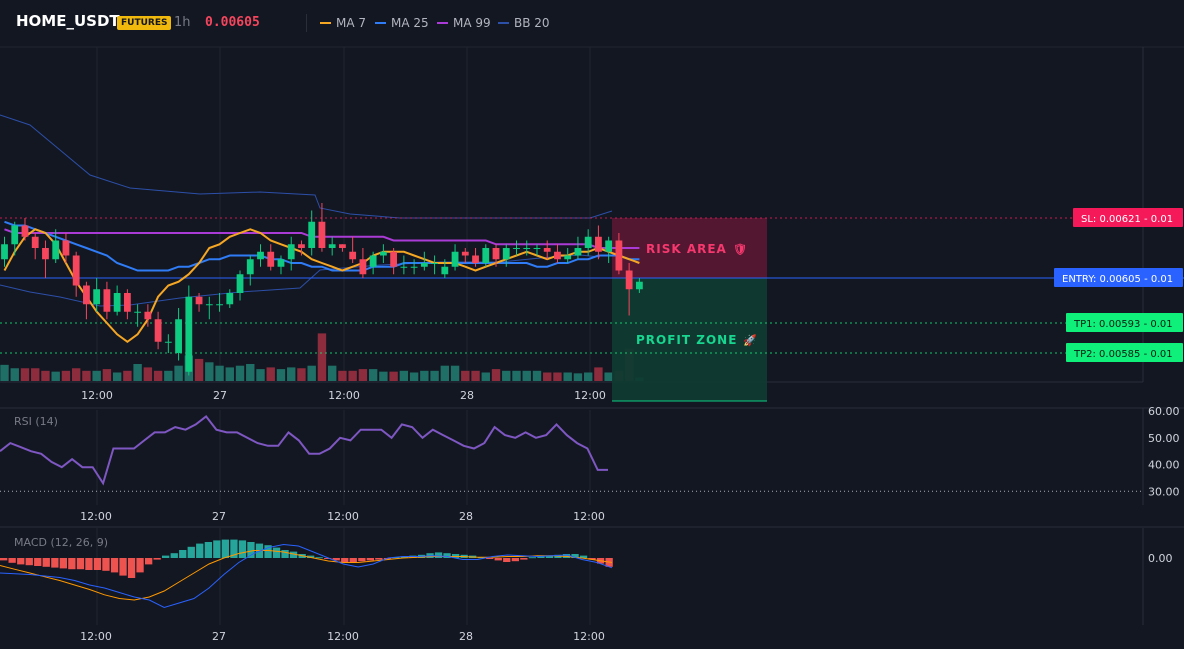 This screenshot has width=1184, height=649. What do you see at coordinates (689, 310) in the screenshot?
I see `trade-zones: RISK AREA 🛡 PROFIT ZONE 🚀` at bounding box center [689, 310].